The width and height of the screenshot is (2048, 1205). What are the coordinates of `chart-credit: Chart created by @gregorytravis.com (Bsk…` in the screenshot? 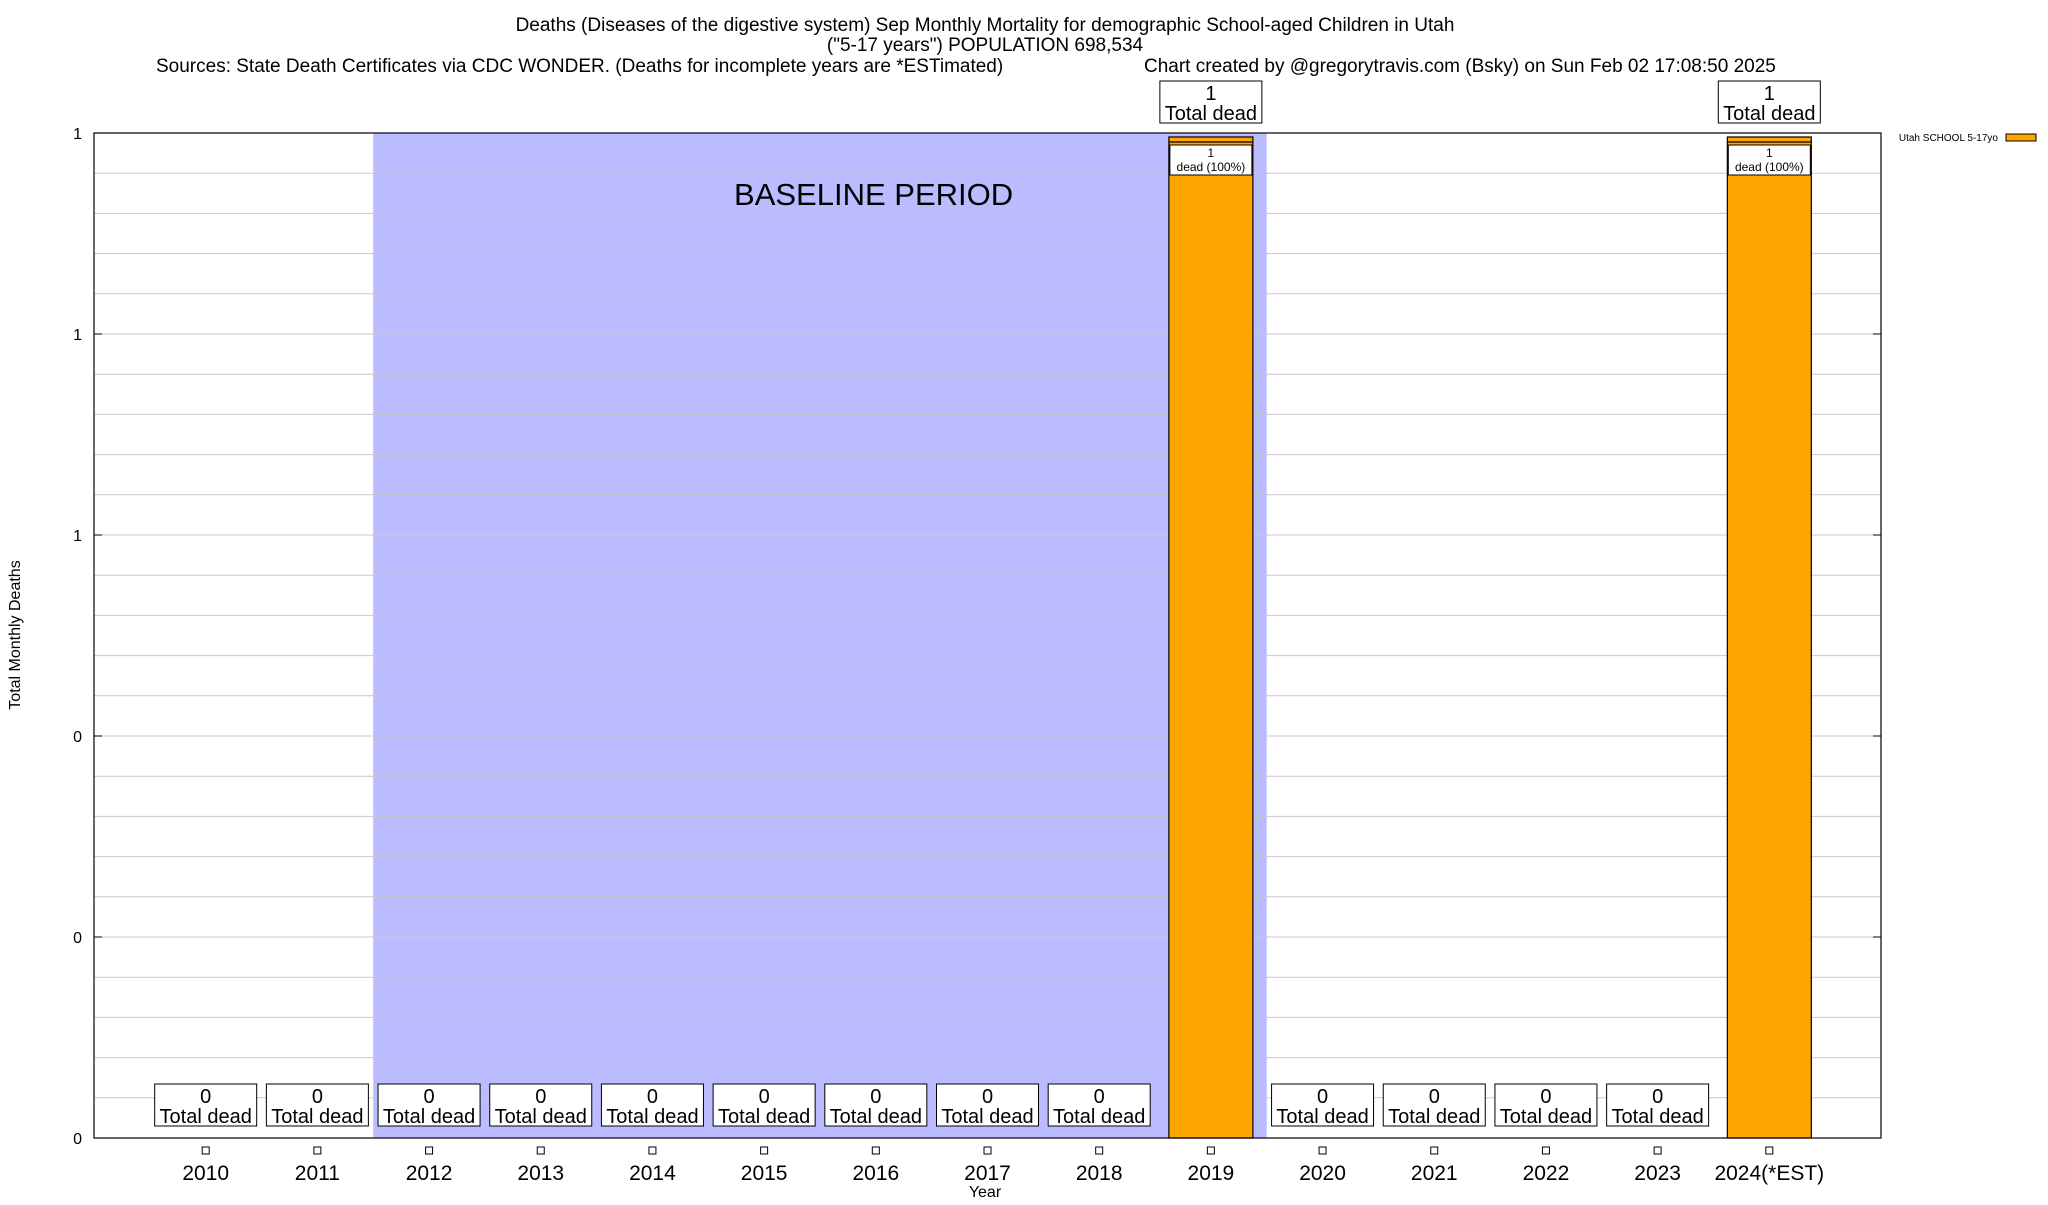 It's located at (1460, 66).